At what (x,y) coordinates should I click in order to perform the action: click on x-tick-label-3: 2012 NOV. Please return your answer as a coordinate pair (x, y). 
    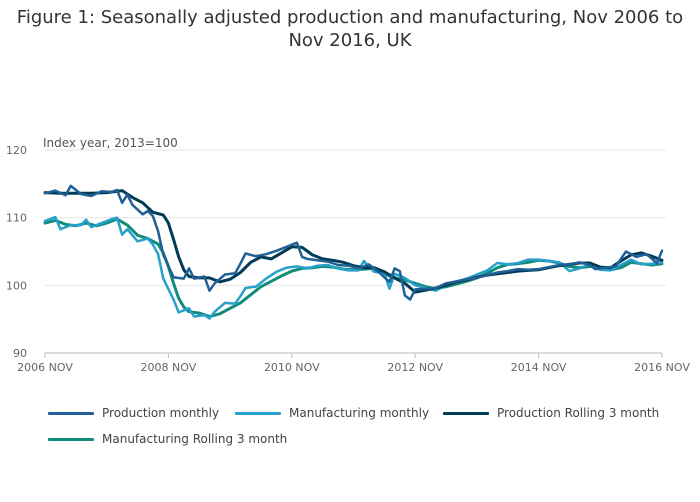
    Looking at the image, I should click on (415, 367).